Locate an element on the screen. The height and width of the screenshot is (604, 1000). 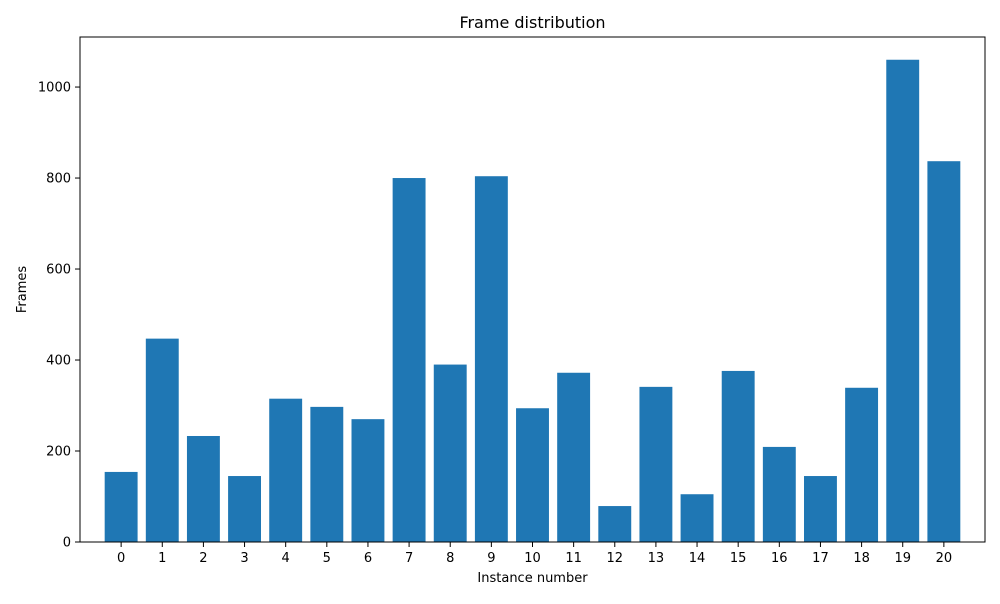
x-tick-label: 4 is located at coordinates (286, 558).